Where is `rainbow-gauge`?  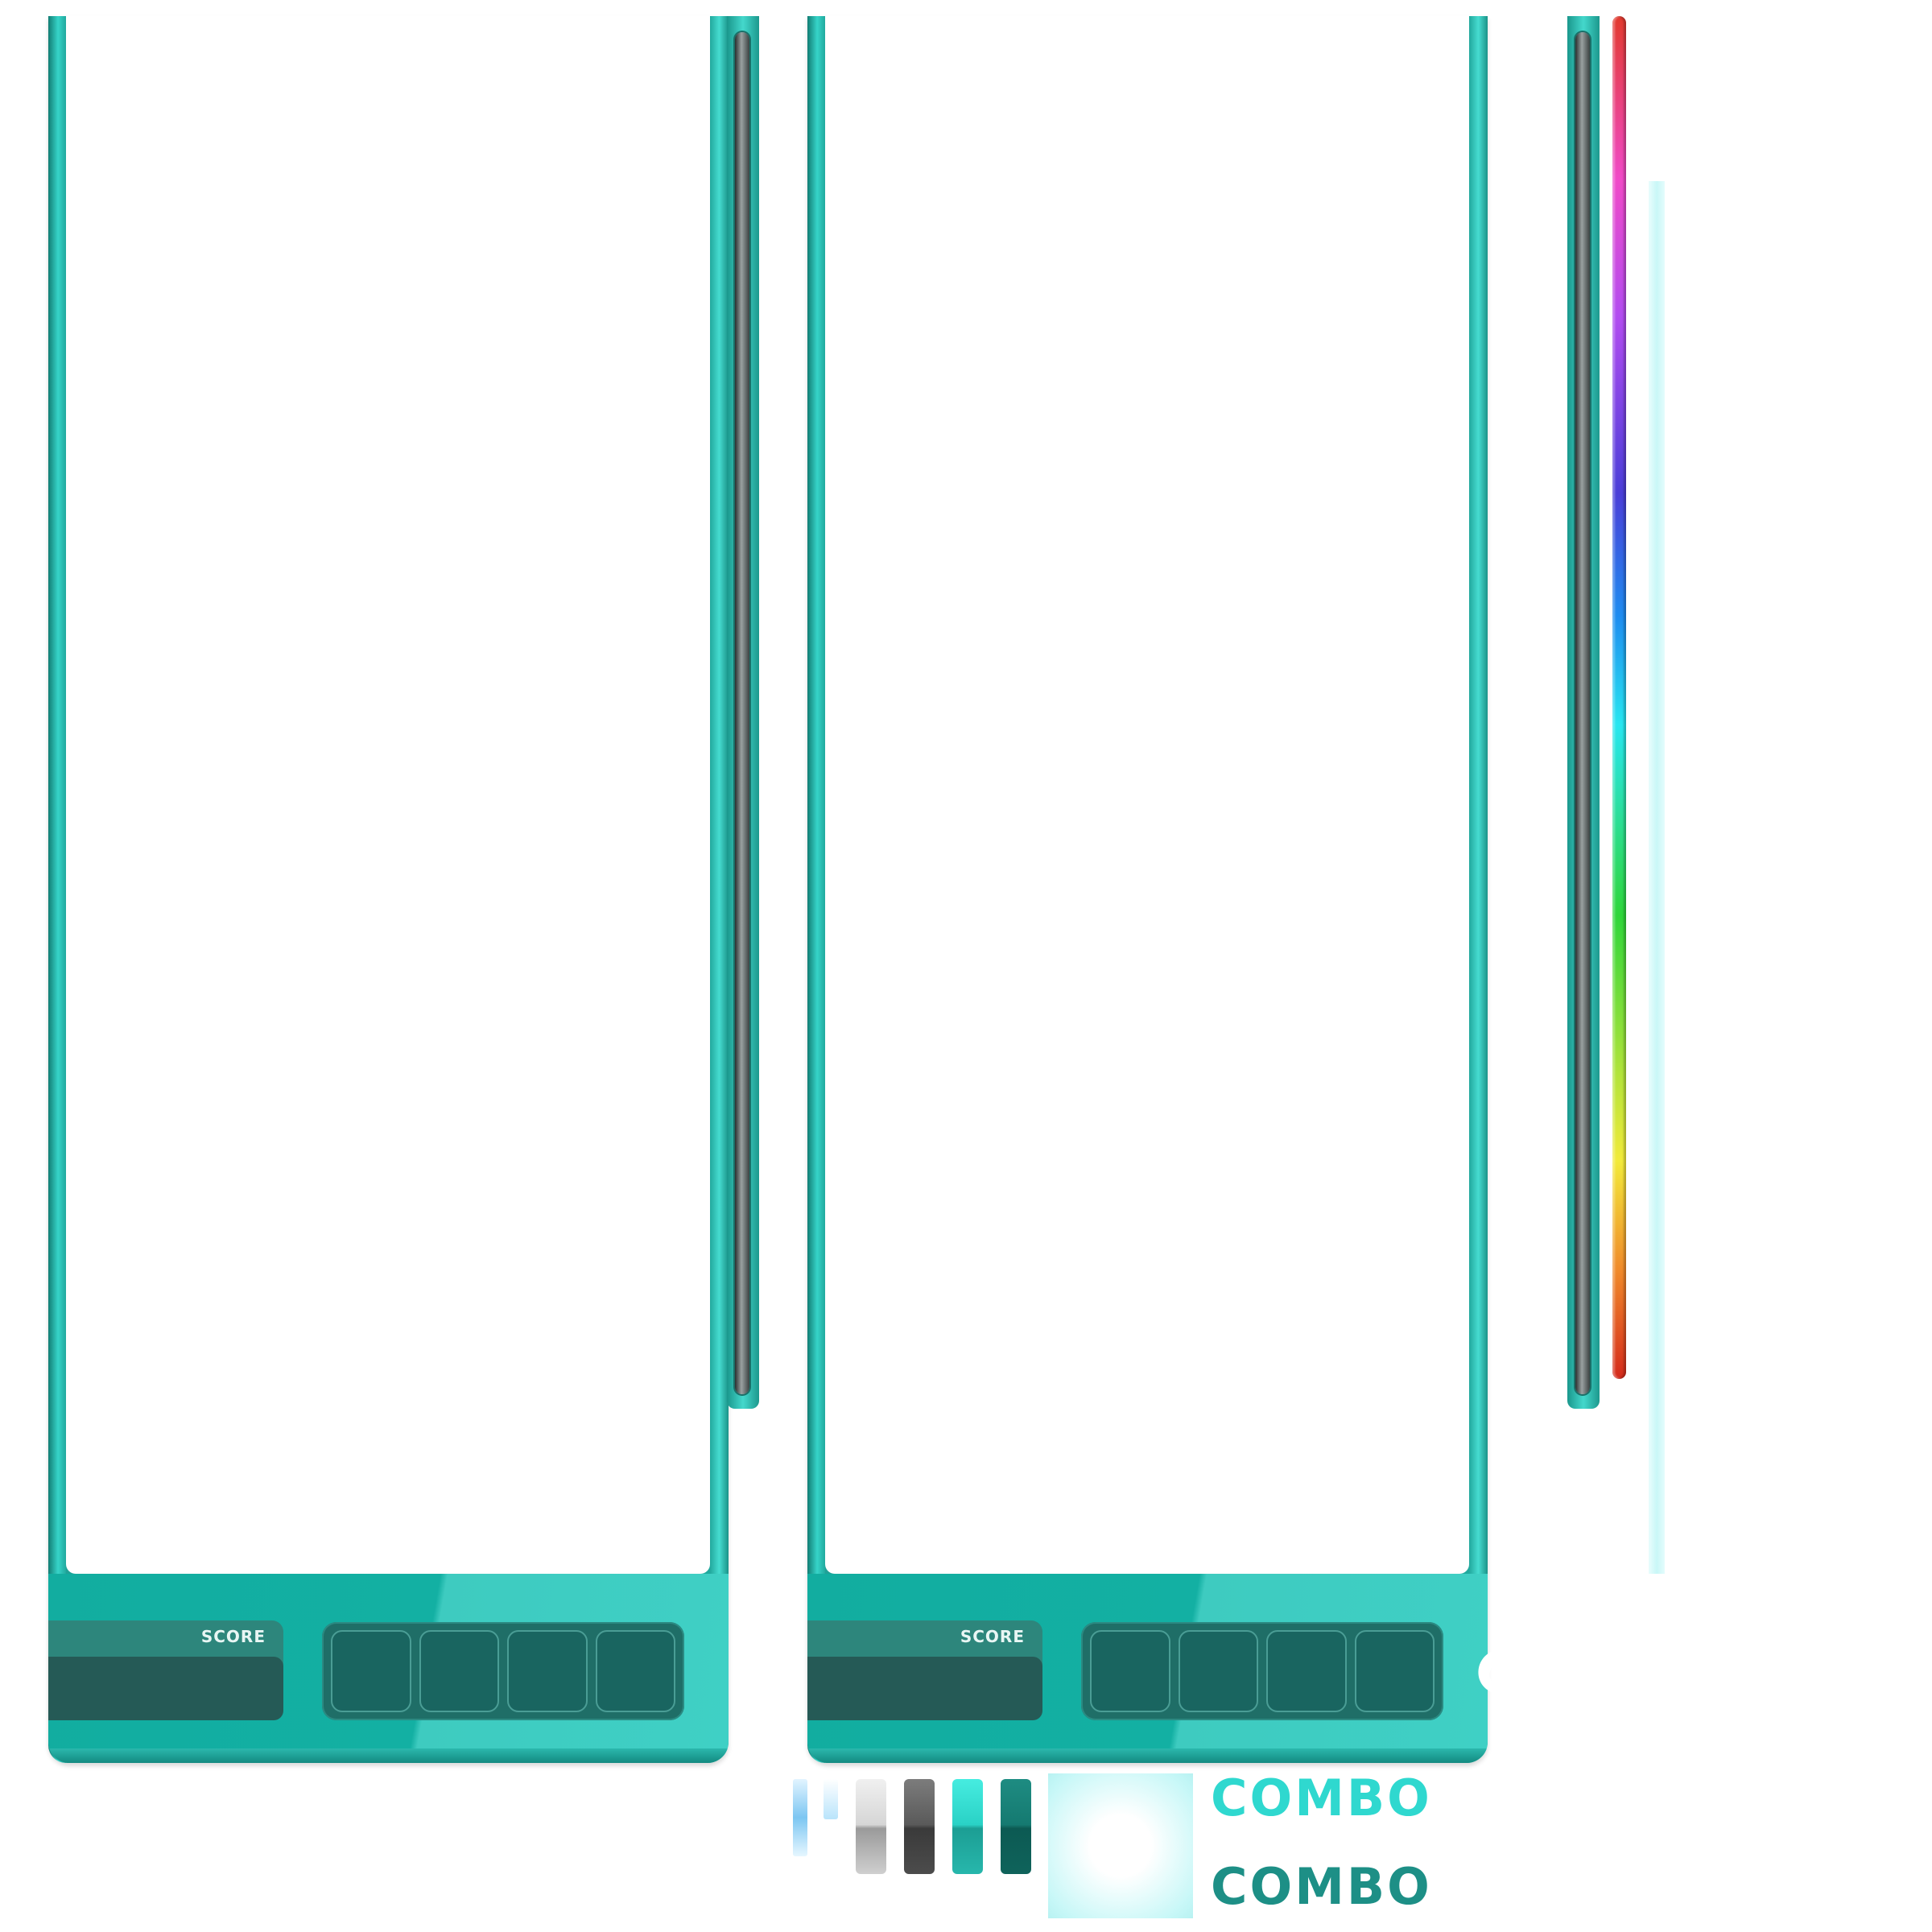 rainbow-gauge is located at coordinates (1619, 697).